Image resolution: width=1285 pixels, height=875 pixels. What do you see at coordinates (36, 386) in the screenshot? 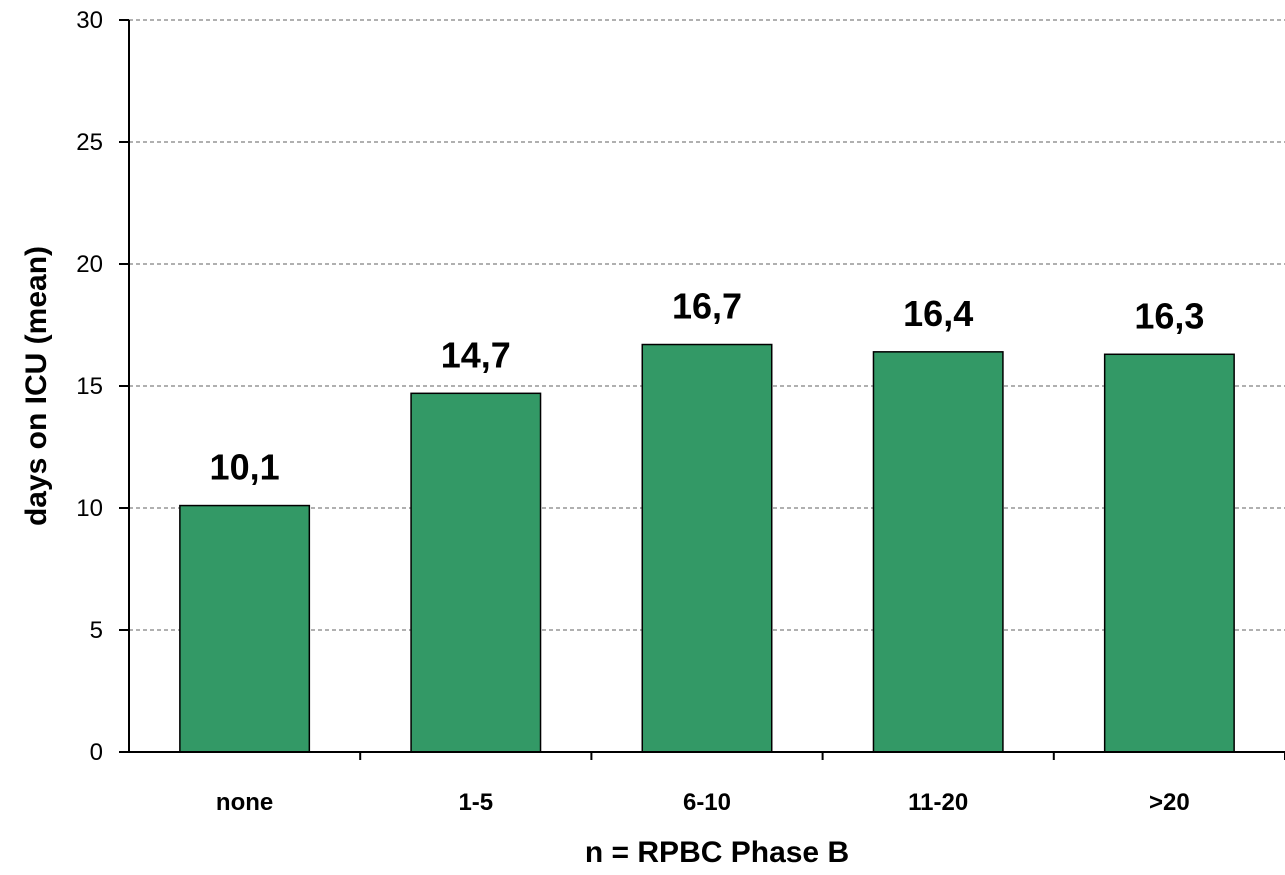
I see `y-axis-title: days on ICU (mean)` at bounding box center [36, 386].